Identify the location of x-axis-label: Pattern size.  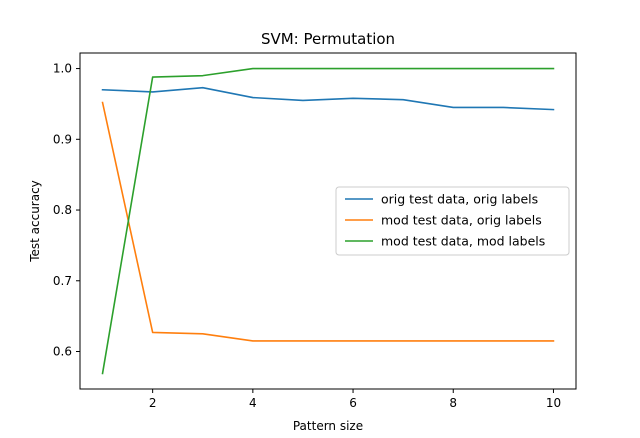
(328, 426).